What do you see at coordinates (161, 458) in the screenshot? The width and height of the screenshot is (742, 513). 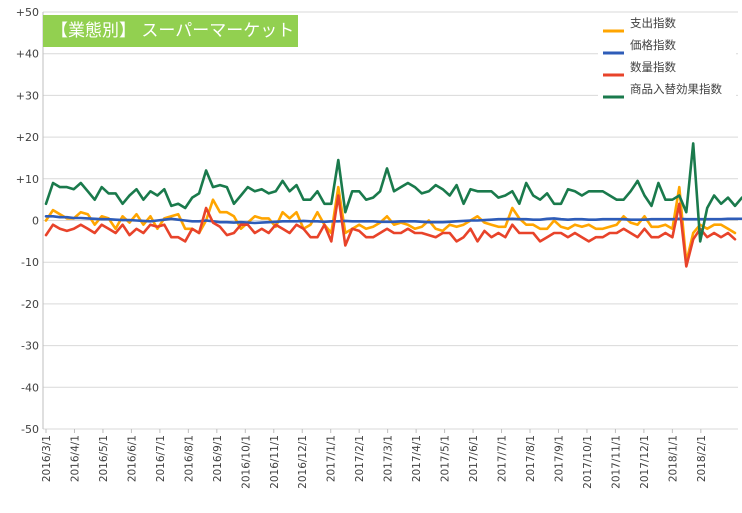 I see `x-tick-label: 2016/7/1` at bounding box center [161, 458].